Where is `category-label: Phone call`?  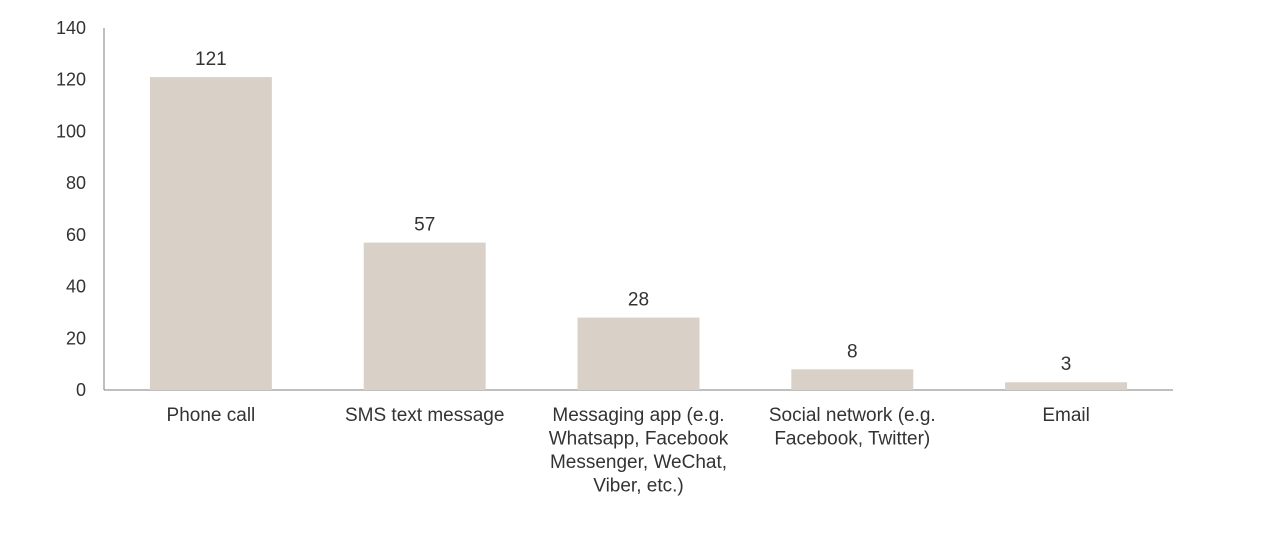 category-label: Phone call is located at coordinates (211, 415).